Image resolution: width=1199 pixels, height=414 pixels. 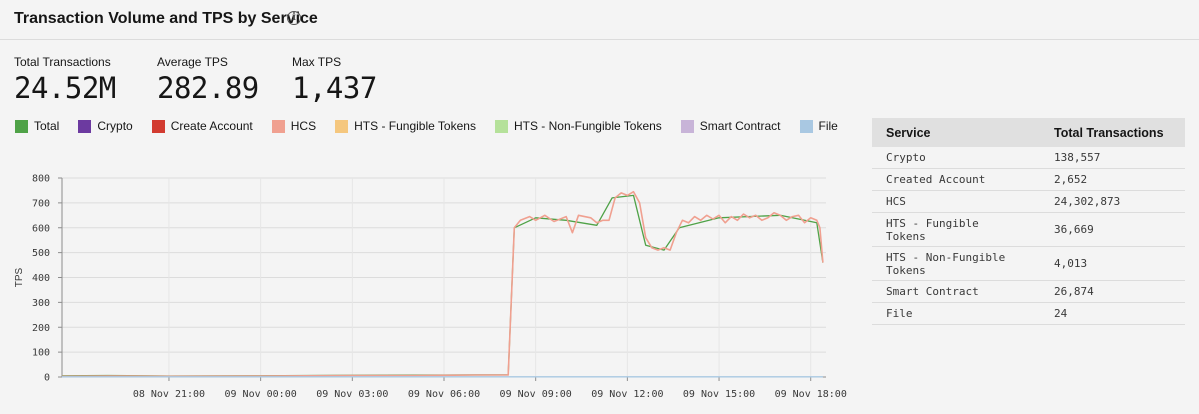 I want to click on table-row: Smart Contract 26,874, so click(x=1028, y=292).